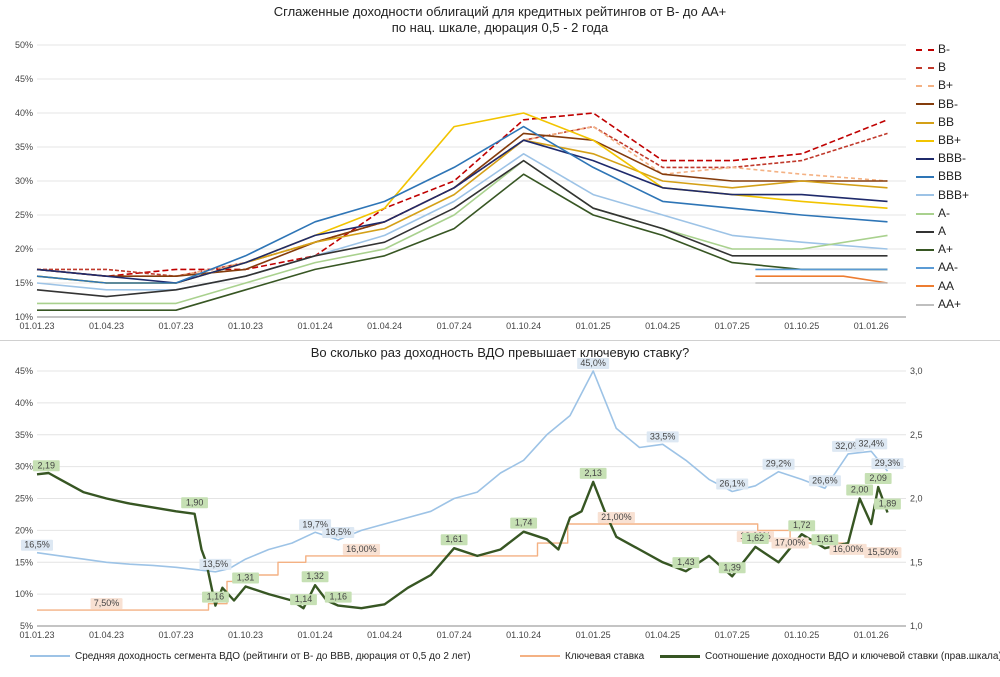  What do you see at coordinates (916, 562) in the screenshot?
I see `bottom-y-right-tick-label: 1,5` at bounding box center [916, 562].